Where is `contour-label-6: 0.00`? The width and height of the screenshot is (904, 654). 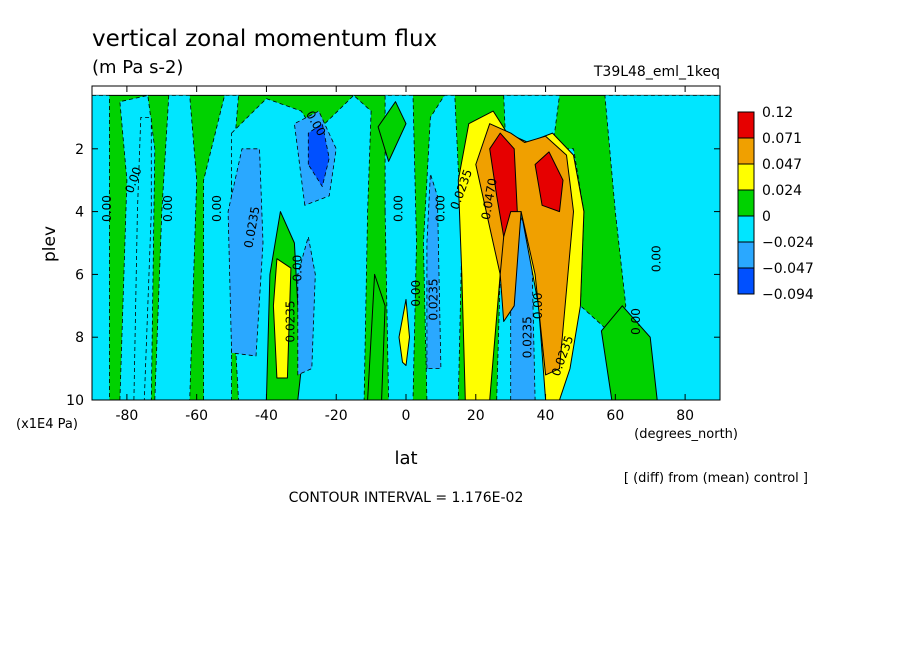 contour-label-6: 0.00 is located at coordinates (297, 268).